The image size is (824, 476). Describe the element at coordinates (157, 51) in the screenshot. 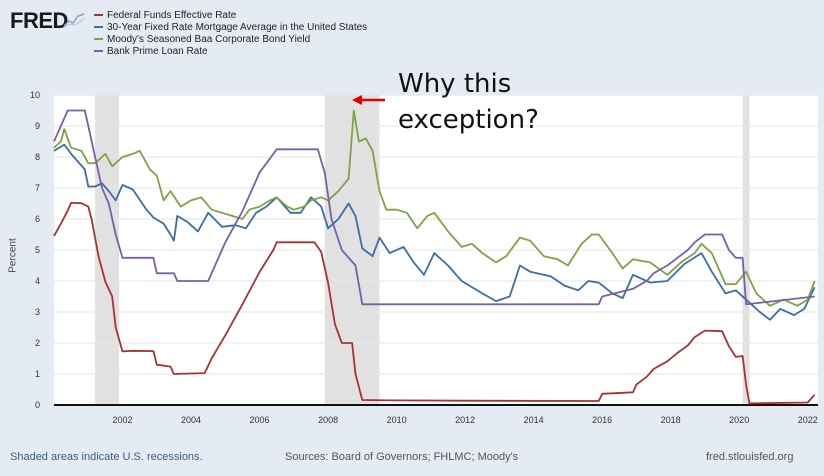

I see `legend-label: Bank Prime Loan Rate` at that location.